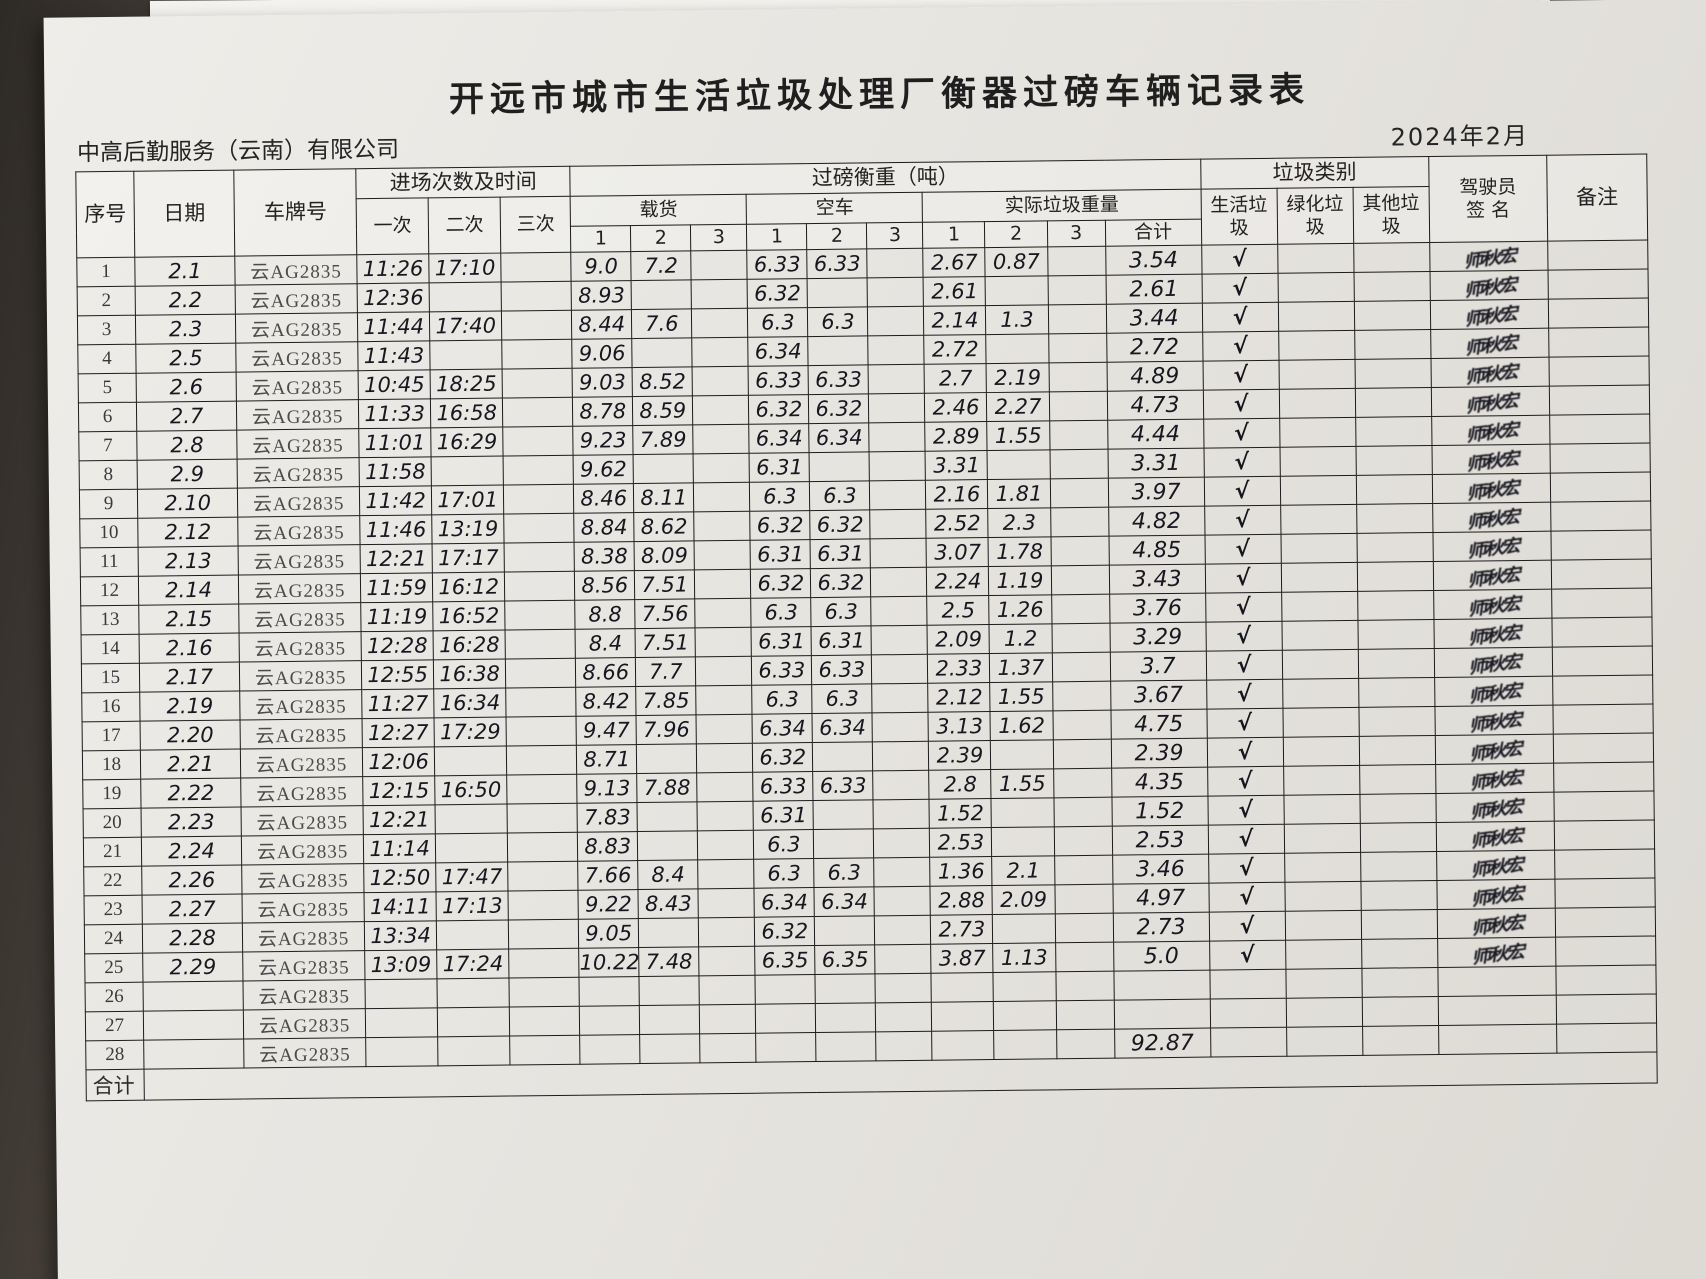  I want to click on cell-entry-time-1: 12:36, so click(393, 297).